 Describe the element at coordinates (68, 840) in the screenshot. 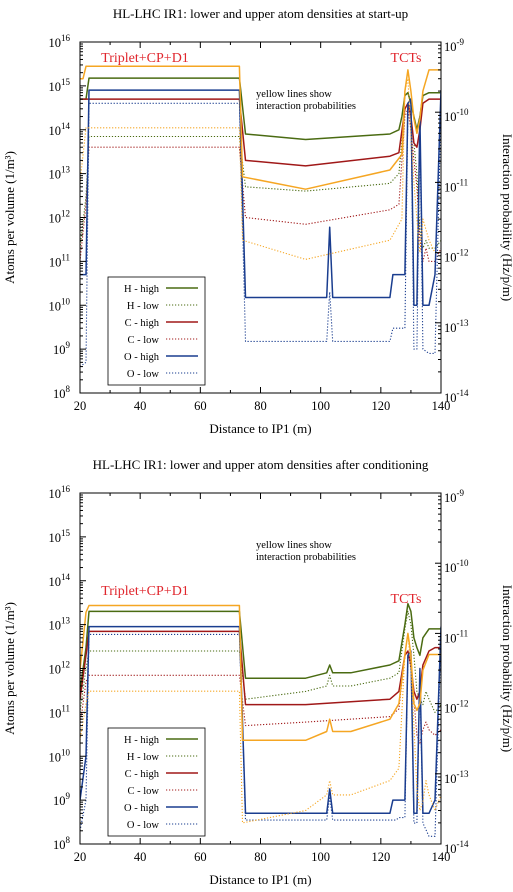

I see `y-tick-exponent: 8` at that location.